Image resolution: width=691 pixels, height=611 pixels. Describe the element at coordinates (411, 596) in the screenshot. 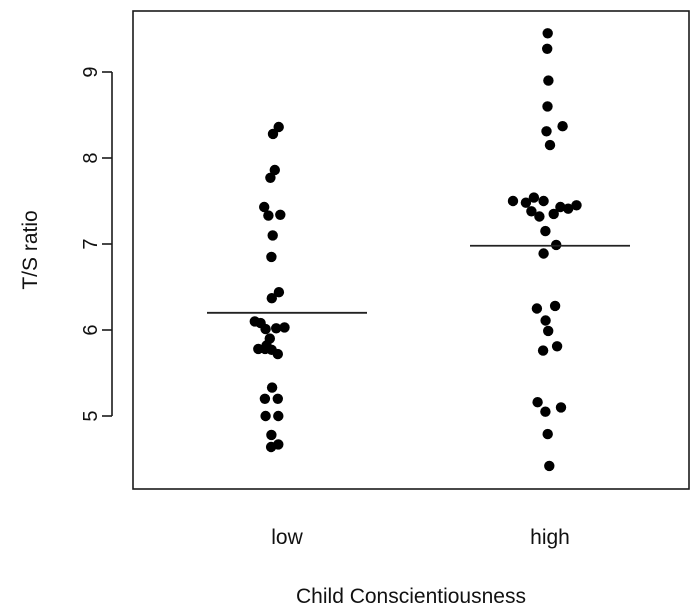

I see `x-axis-title: Child Conscientiousness` at that location.